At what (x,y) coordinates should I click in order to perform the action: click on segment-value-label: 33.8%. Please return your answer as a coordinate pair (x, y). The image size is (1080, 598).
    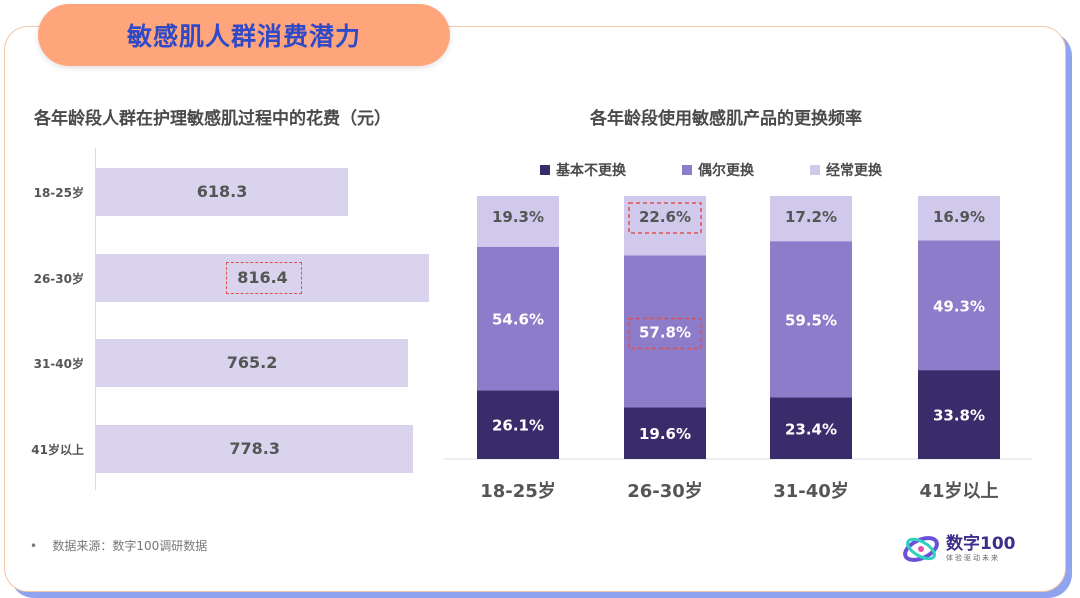
    Looking at the image, I should click on (959, 416).